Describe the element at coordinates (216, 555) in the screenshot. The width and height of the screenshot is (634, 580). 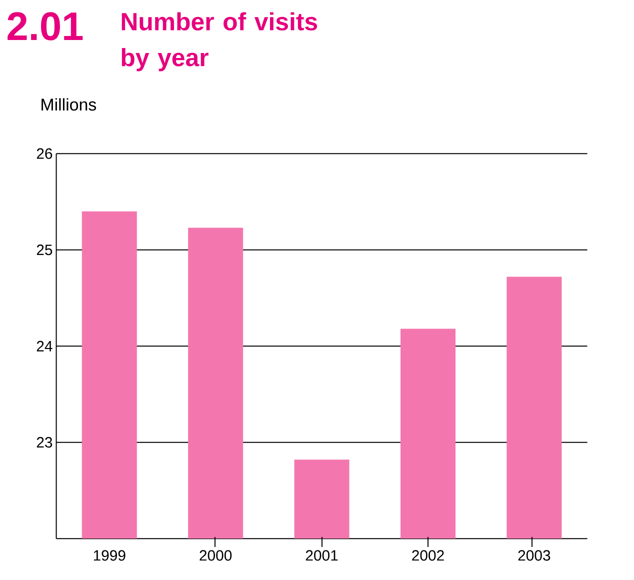
I see `x-tick-label: 2000` at that location.